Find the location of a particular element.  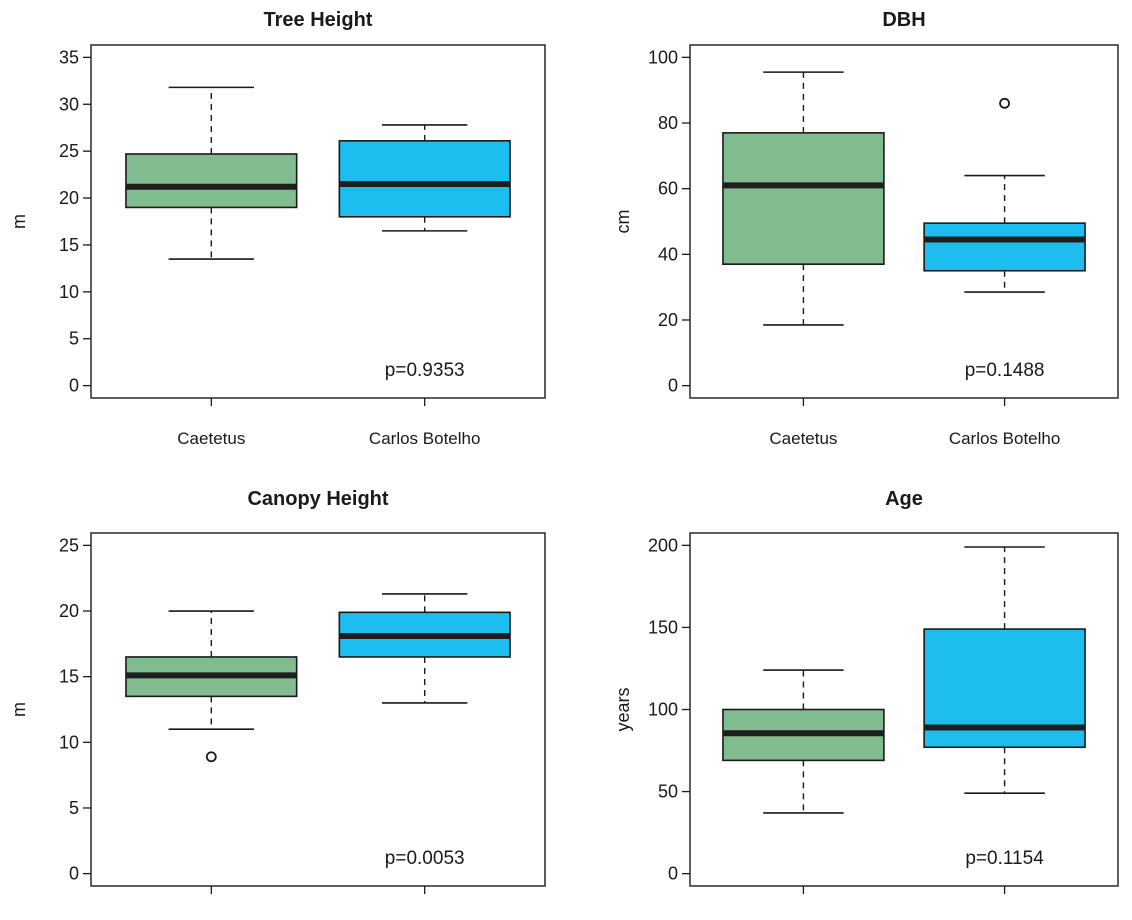

y-tick-label: 80 is located at coordinates (668, 123).